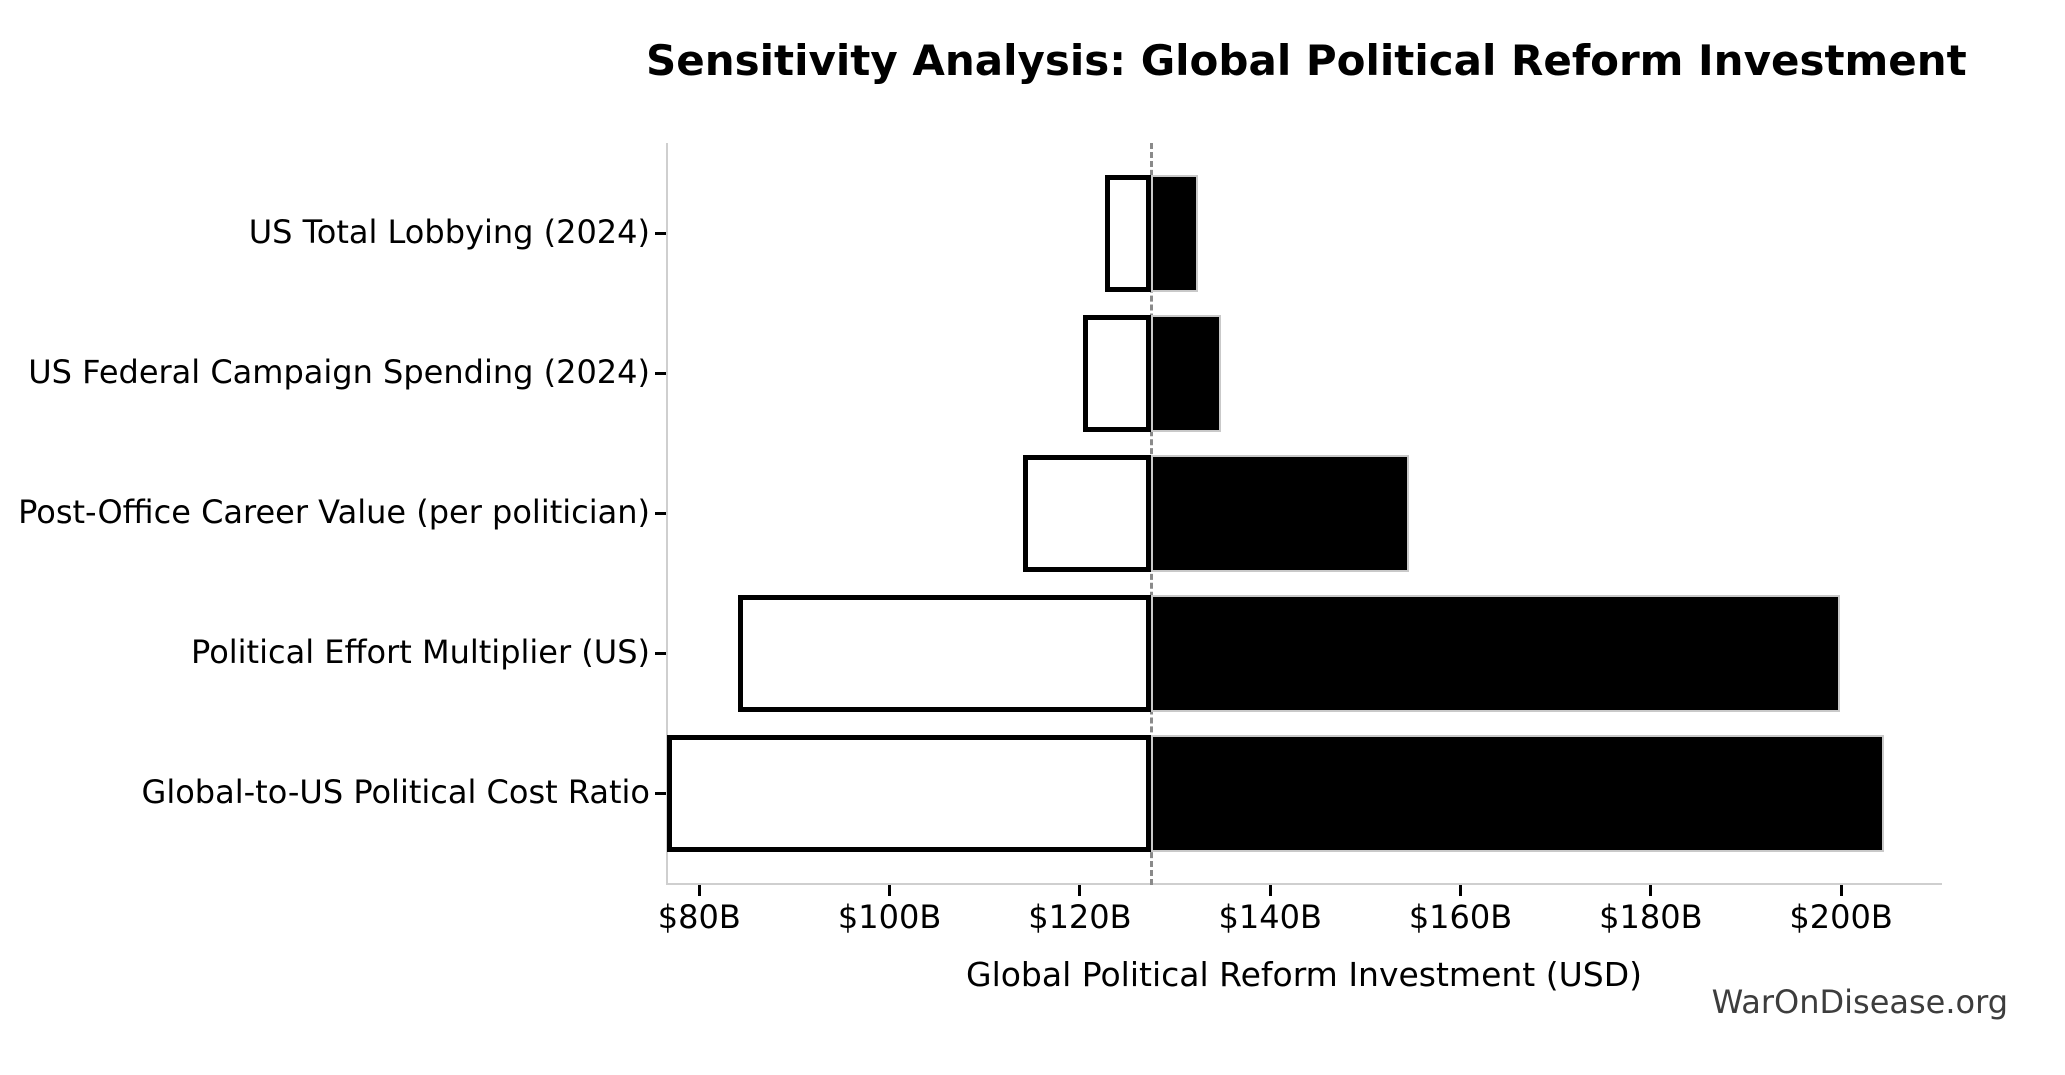 The width and height of the screenshot is (2065, 1075). Describe the element at coordinates (1304, 884) in the screenshot. I see `x-axis-spine` at that location.